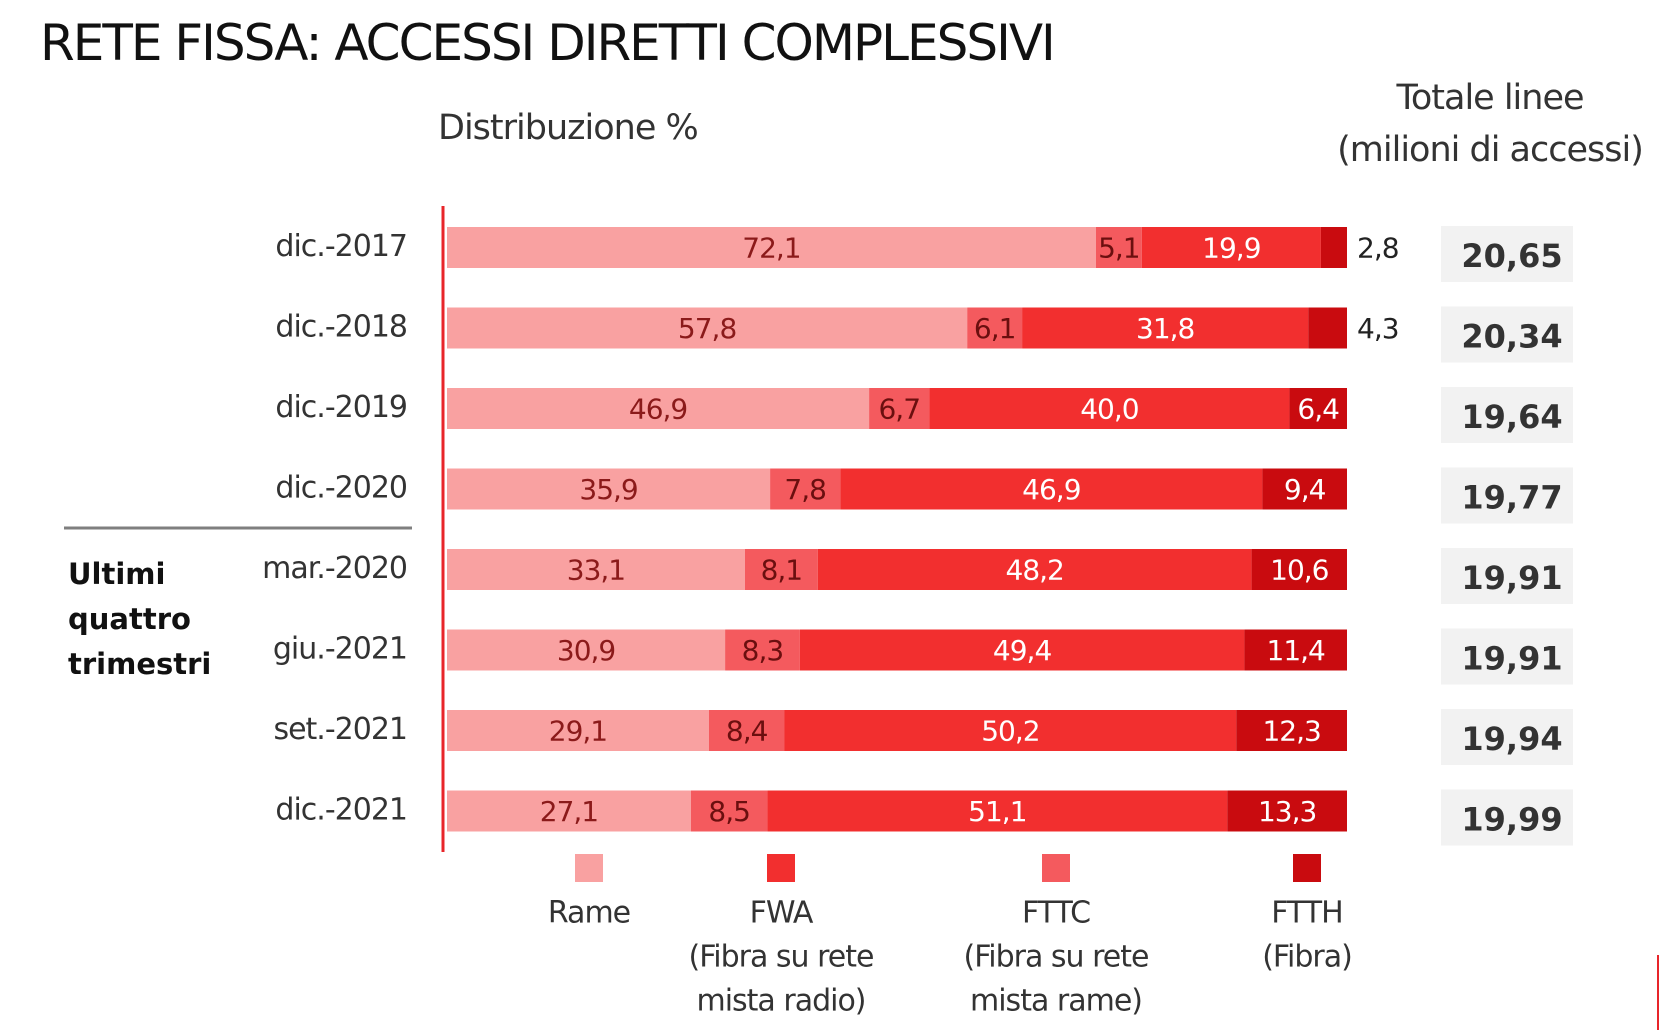 The height and width of the screenshot is (1030, 1666). Describe the element at coordinates (1378, 248) in the screenshot. I see `data-label: 2,8` at that location.